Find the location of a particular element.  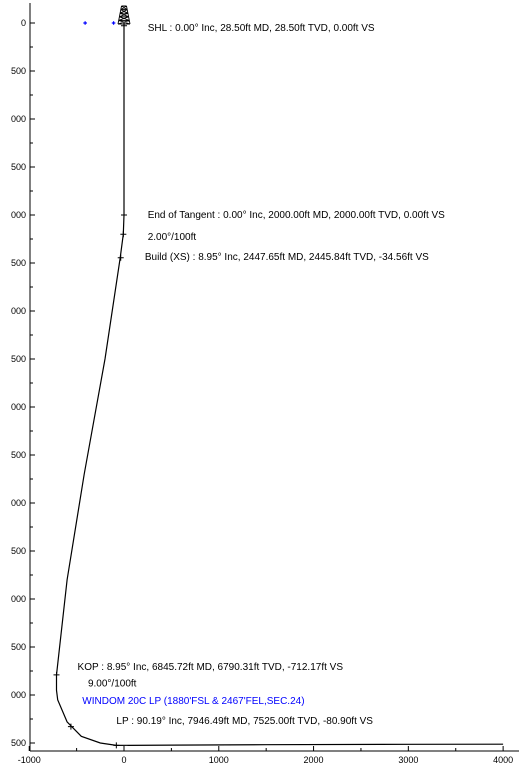

x-tick-label: 2000 is located at coordinates (314, 760).